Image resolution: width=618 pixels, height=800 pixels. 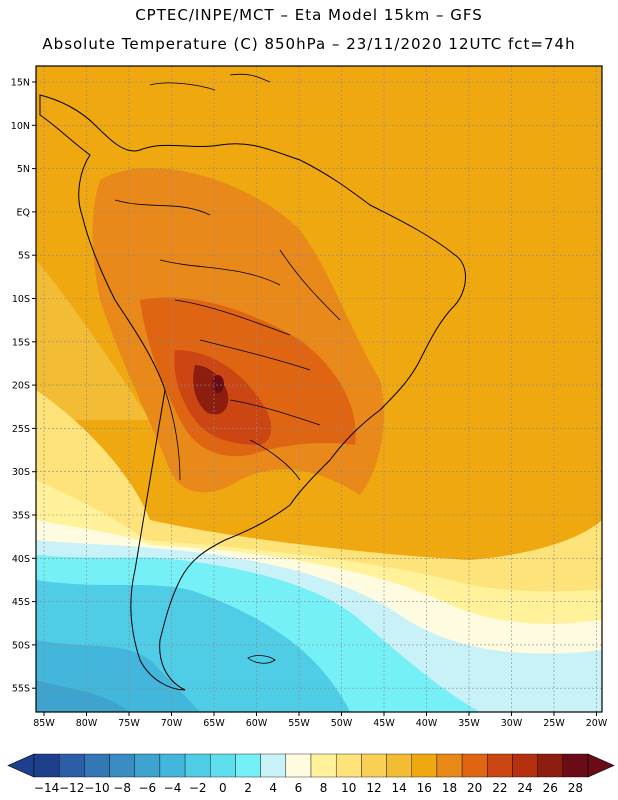 What do you see at coordinates (469, 723) in the screenshot?
I see `lon-tick-label: 35W` at bounding box center [469, 723].